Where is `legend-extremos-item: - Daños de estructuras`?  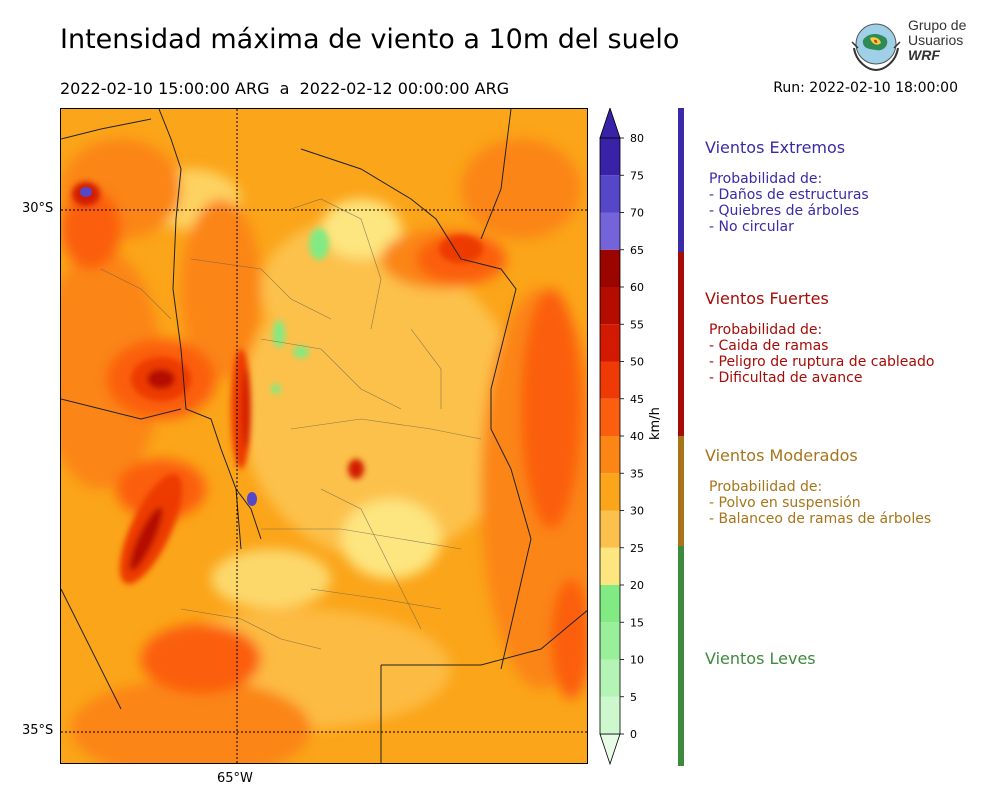 legend-extremos-item: - Daños de estructuras is located at coordinates (789, 195).